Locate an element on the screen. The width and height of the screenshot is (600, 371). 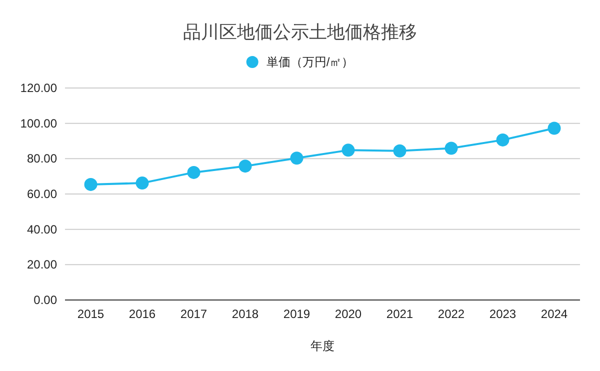
y-tick-label: 80.00 is located at coordinates (42, 159).